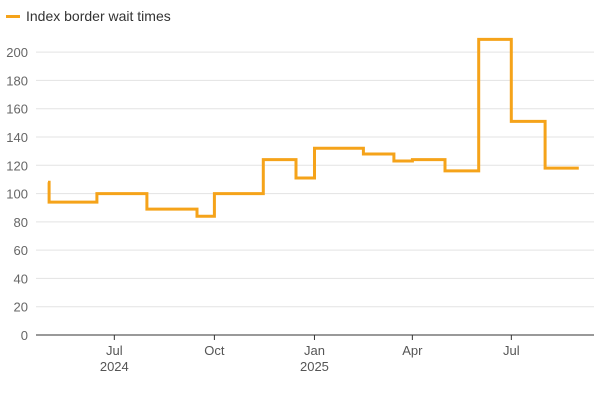 The image size is (600, 405). I want to click on y-tick-label: 160, so click(17, 109).